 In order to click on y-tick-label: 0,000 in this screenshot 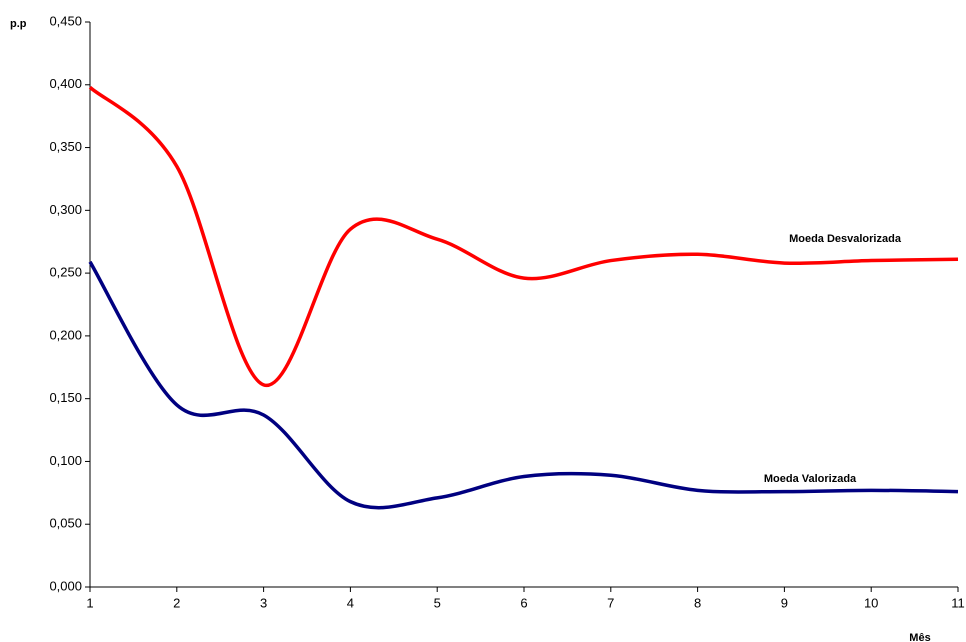, I will do `click(65, 585)`.